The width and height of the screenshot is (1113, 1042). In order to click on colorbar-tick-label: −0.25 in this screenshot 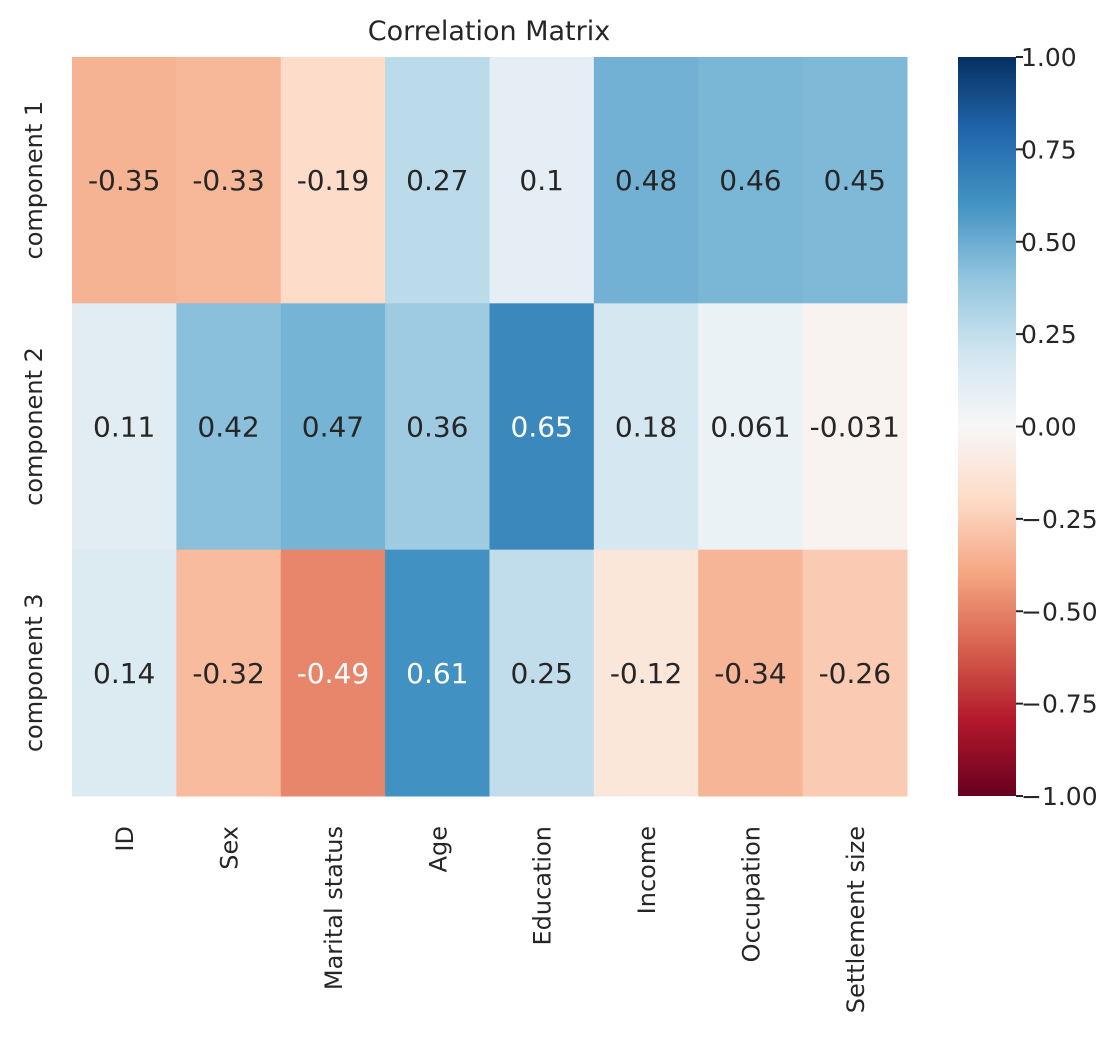, I will do `click(1059, 519)`.